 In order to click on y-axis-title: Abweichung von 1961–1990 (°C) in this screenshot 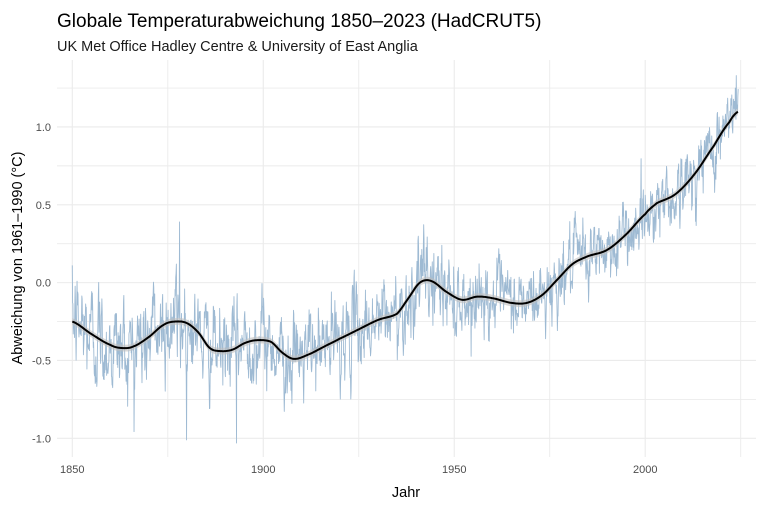, I will do `click(18, 258)`.